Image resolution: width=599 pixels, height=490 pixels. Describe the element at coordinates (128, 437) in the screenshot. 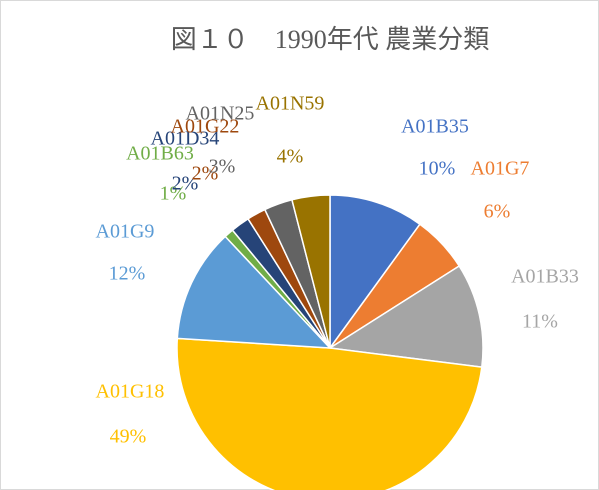

I see `value-label: 49%` at that location.